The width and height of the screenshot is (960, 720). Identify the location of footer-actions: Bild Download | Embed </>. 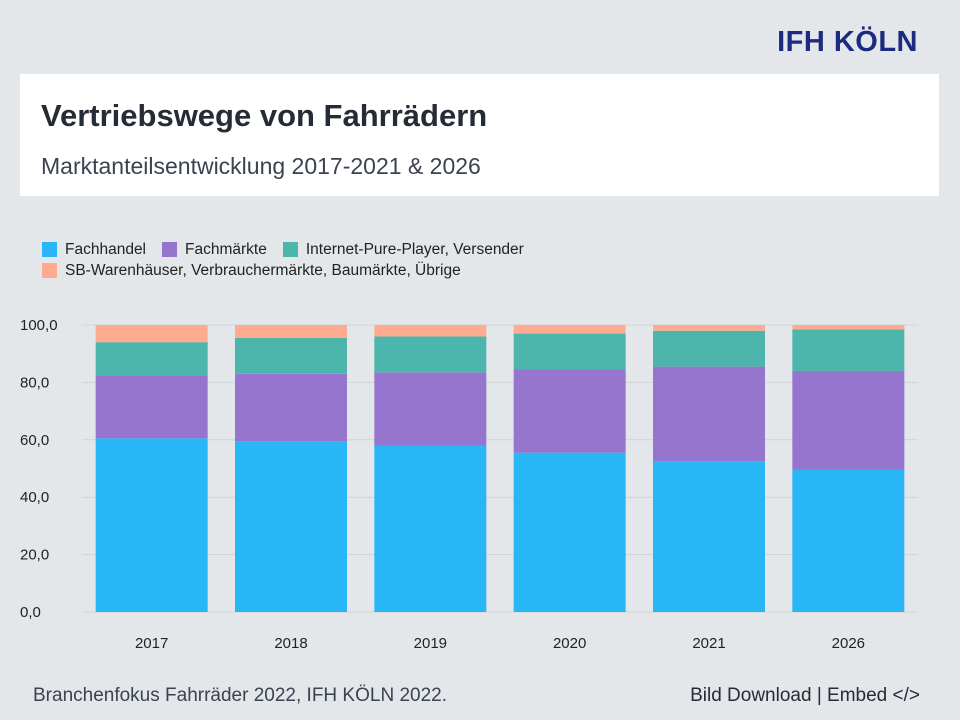
(805, 696).